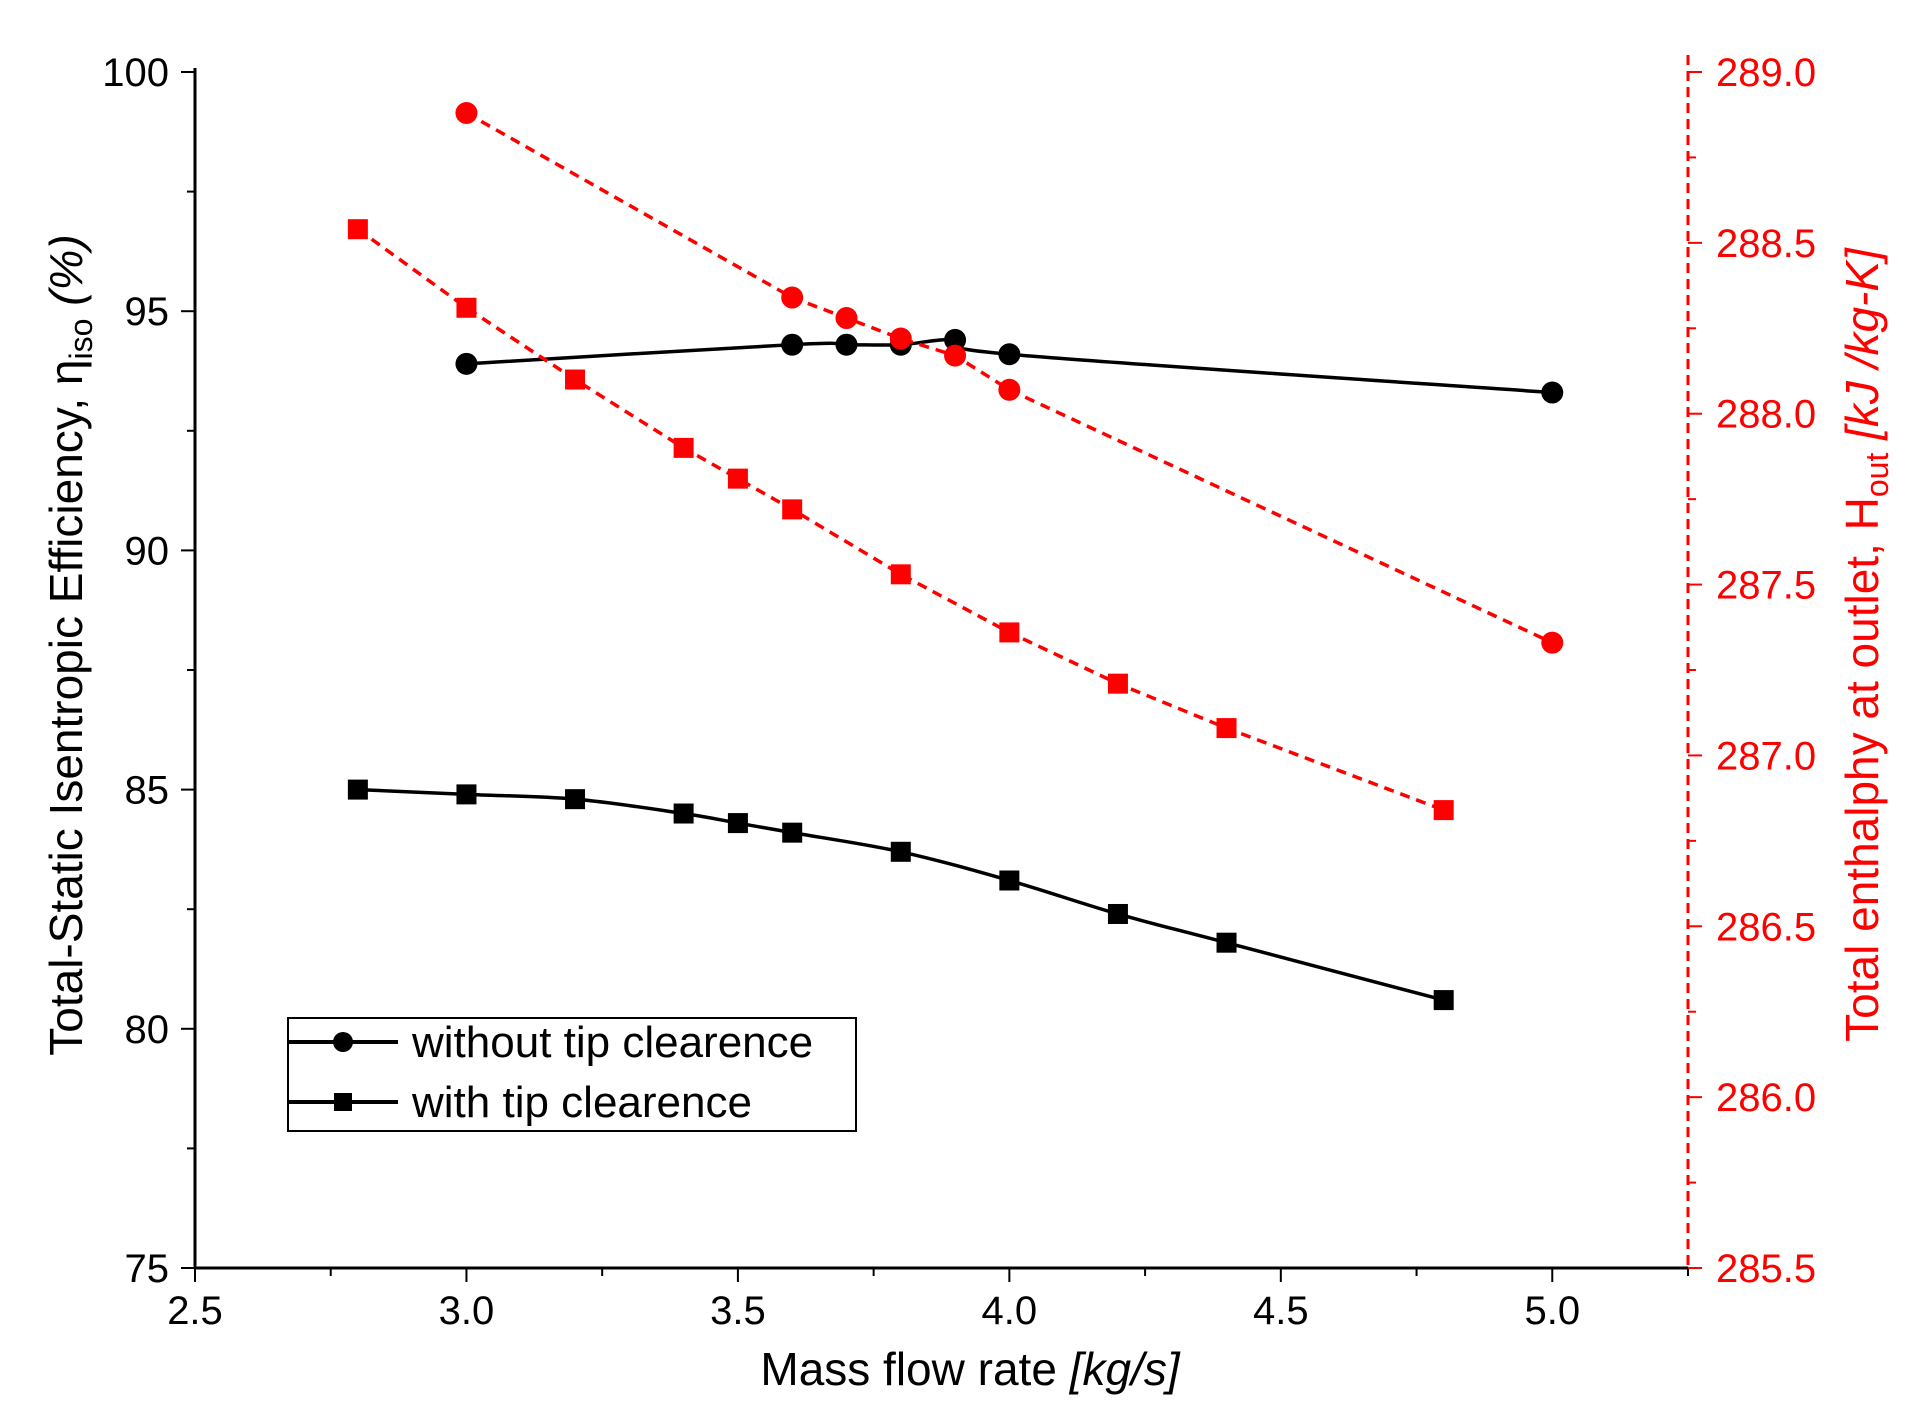 This screenshot has height=1427, width=1909. I want to click on x-tick-label: 2.5, so click(195, 1311).